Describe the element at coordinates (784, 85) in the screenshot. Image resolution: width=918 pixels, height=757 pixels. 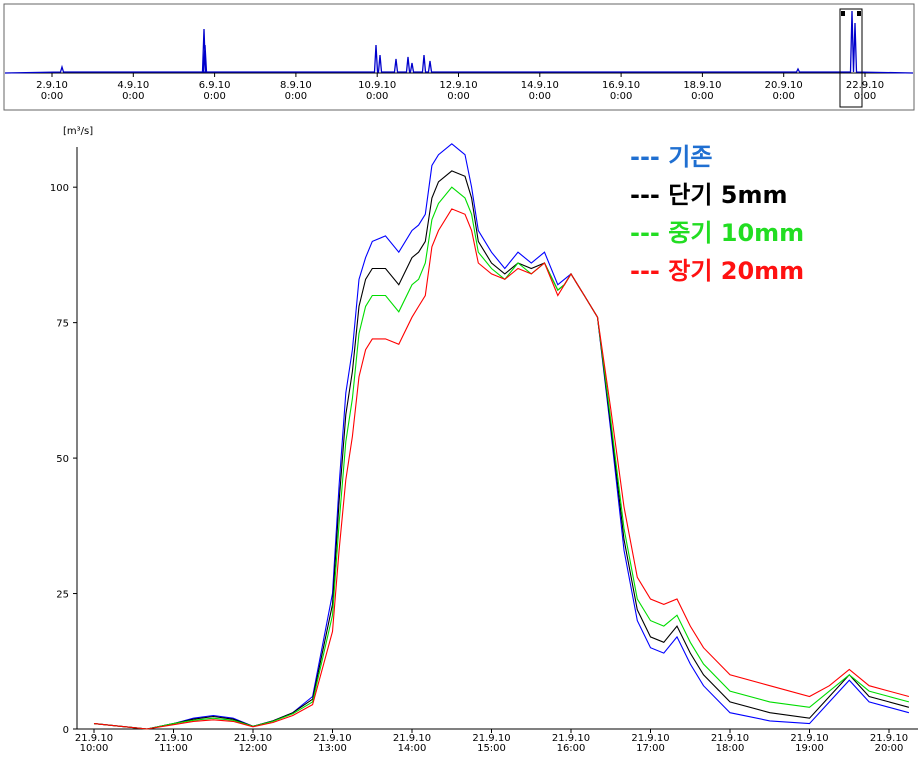
I see `overview-tick-date: 20.9.10` at that location.